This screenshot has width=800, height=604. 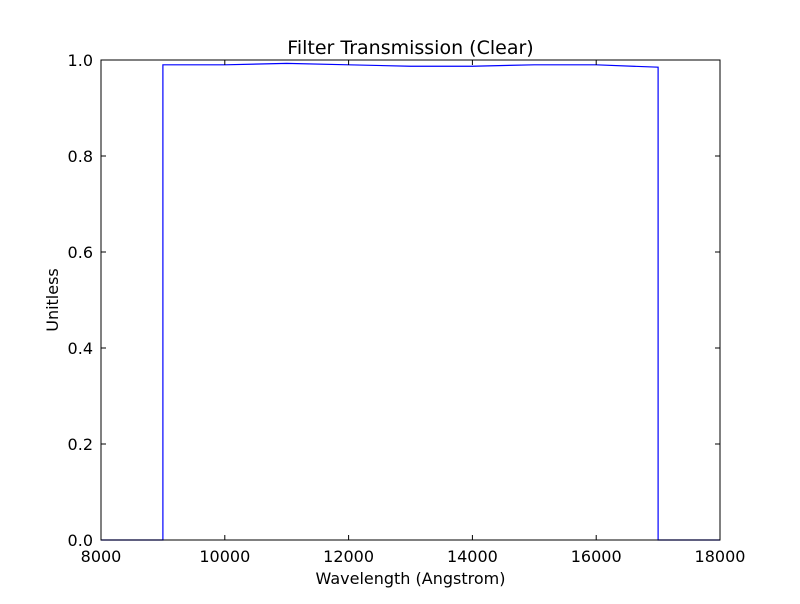 What do you see at coordinates (348, 556) in the screenshot?
I see `x-tick-label: 12000` at bounding box center [348, 556].